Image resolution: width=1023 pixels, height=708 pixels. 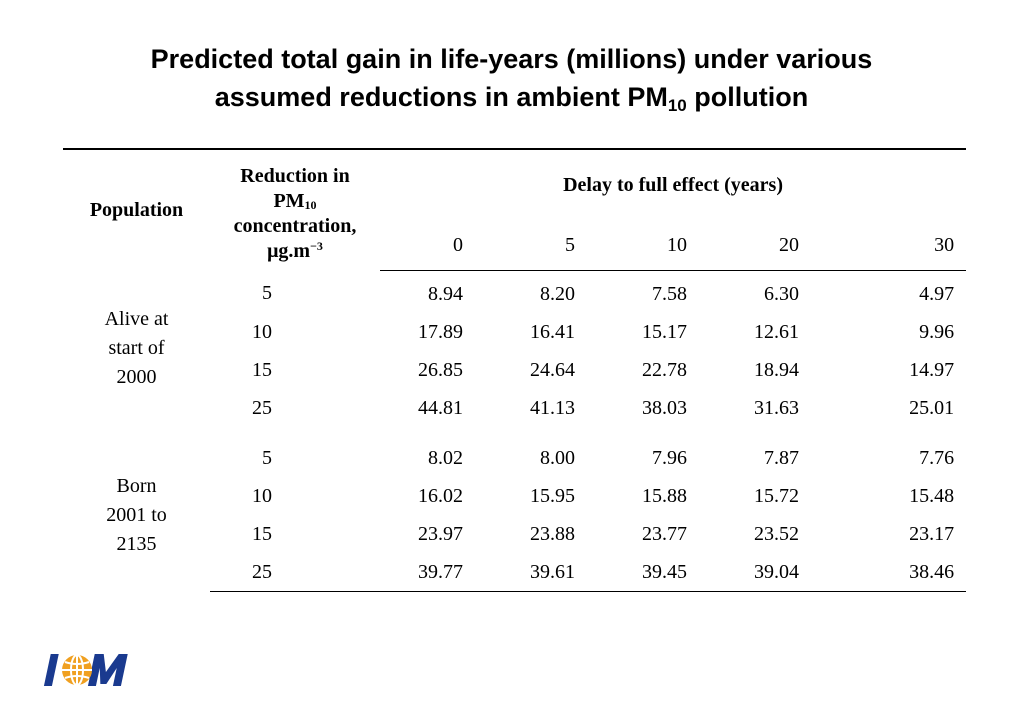 What do you see at coordinates (932, 407) in the screenshot?
I see `value-cell: 25.01` at bounding box center [932, 407].